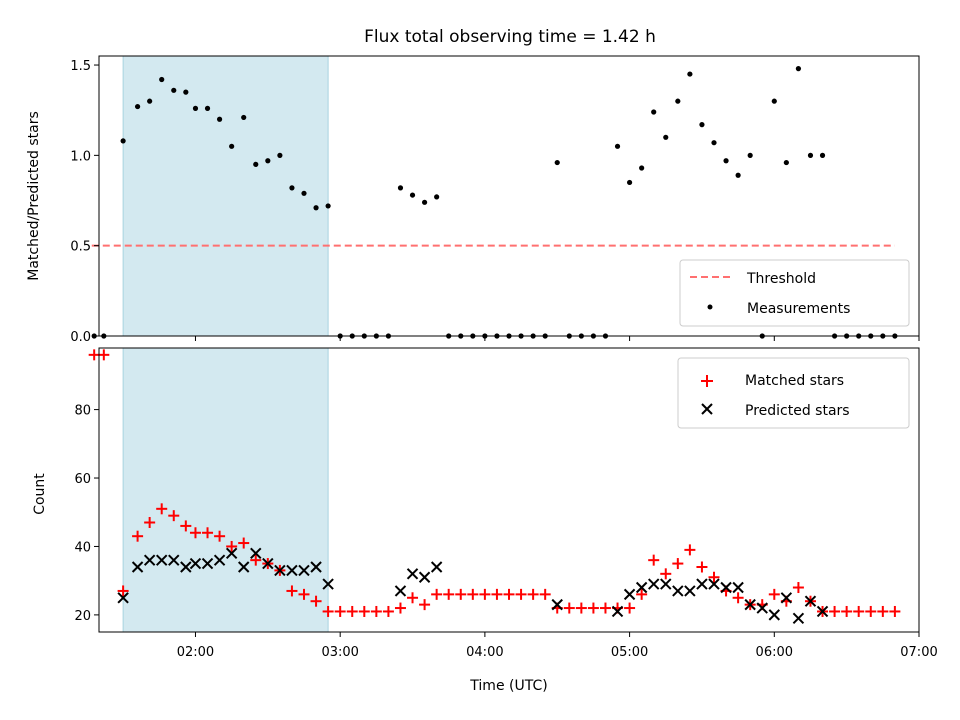 The width and height of the screenshot is (960, 720). What do you see at coordinates (80, 247) in the screenshot?
I see `y-tick-label: 0.5` at bounding box center [80, 247].